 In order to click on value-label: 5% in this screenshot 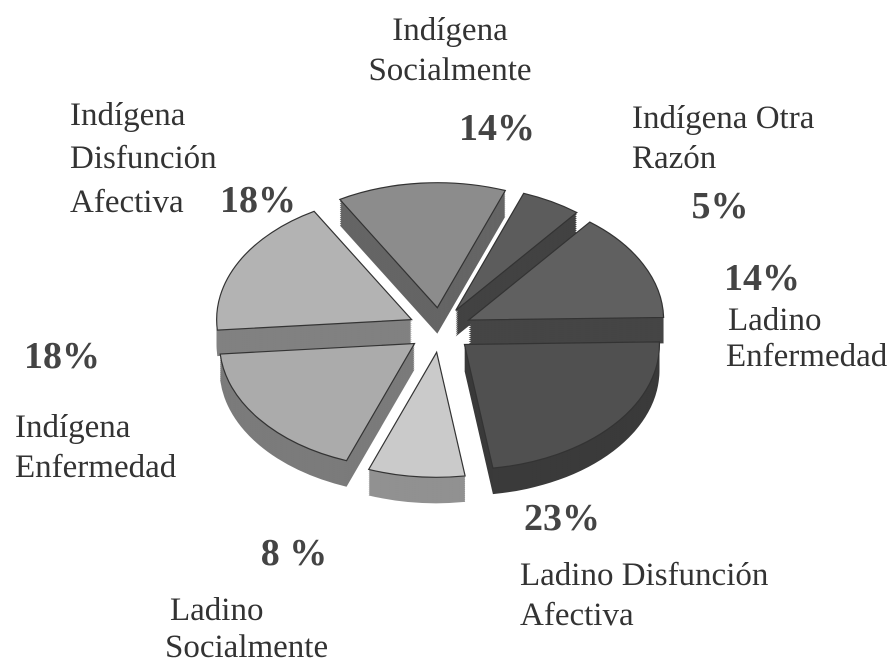, I will do `click(720, 206)`.